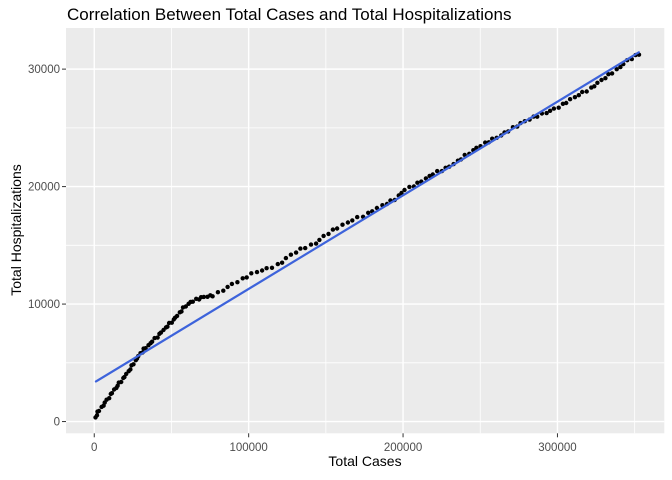  I want to click on x-axis-title: Total Cases, so click(365, 461).